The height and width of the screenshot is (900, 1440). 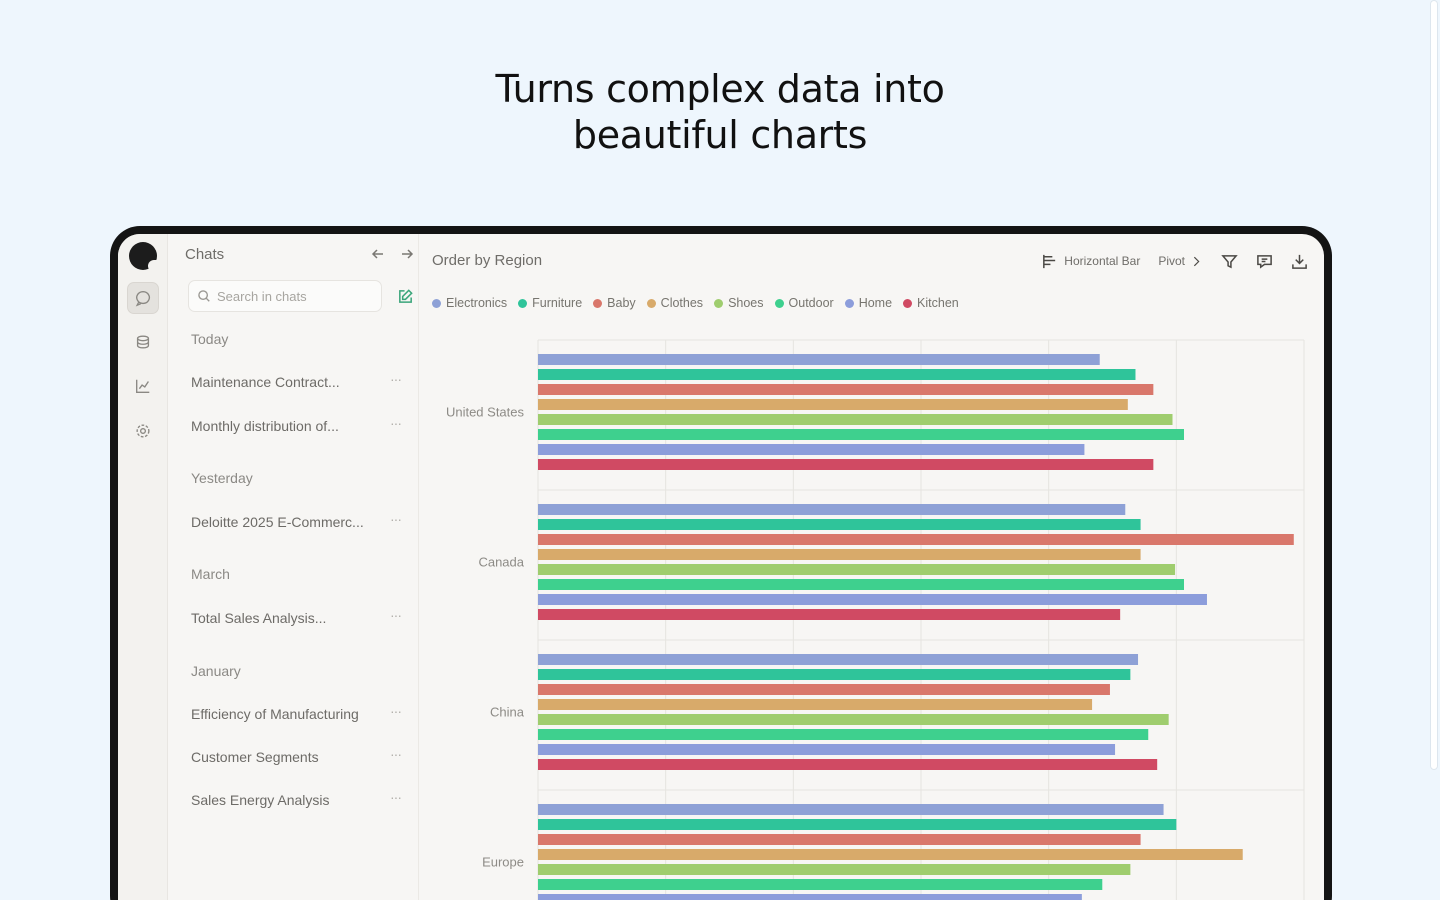 I want to click on sidebar-title: Chats, so click(x=205, y=254).